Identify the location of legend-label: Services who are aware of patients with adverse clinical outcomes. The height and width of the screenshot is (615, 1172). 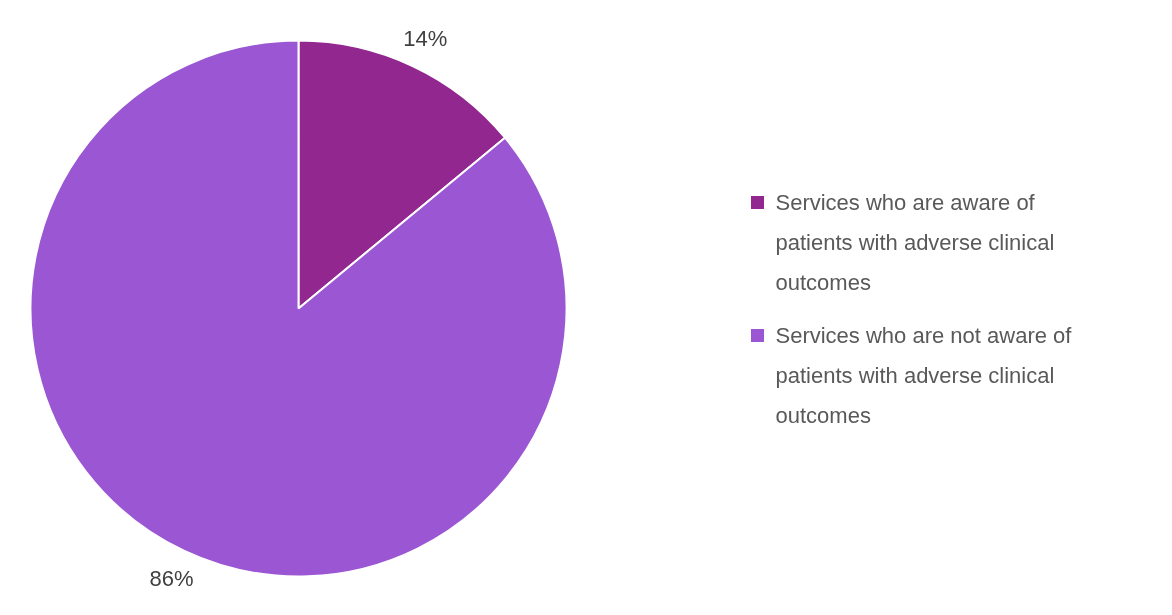
(915, 242).